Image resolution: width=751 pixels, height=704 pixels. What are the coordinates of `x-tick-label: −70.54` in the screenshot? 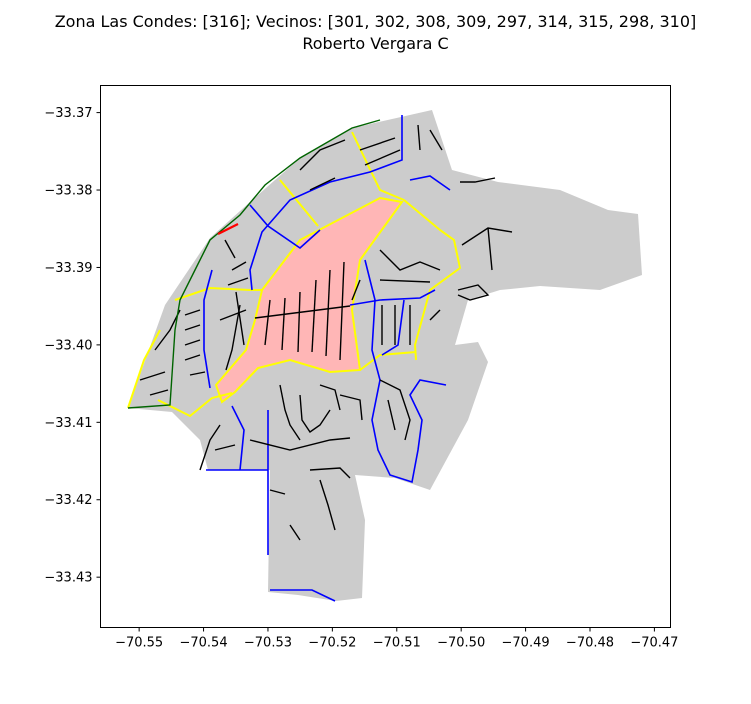 It's located at (203, 643).